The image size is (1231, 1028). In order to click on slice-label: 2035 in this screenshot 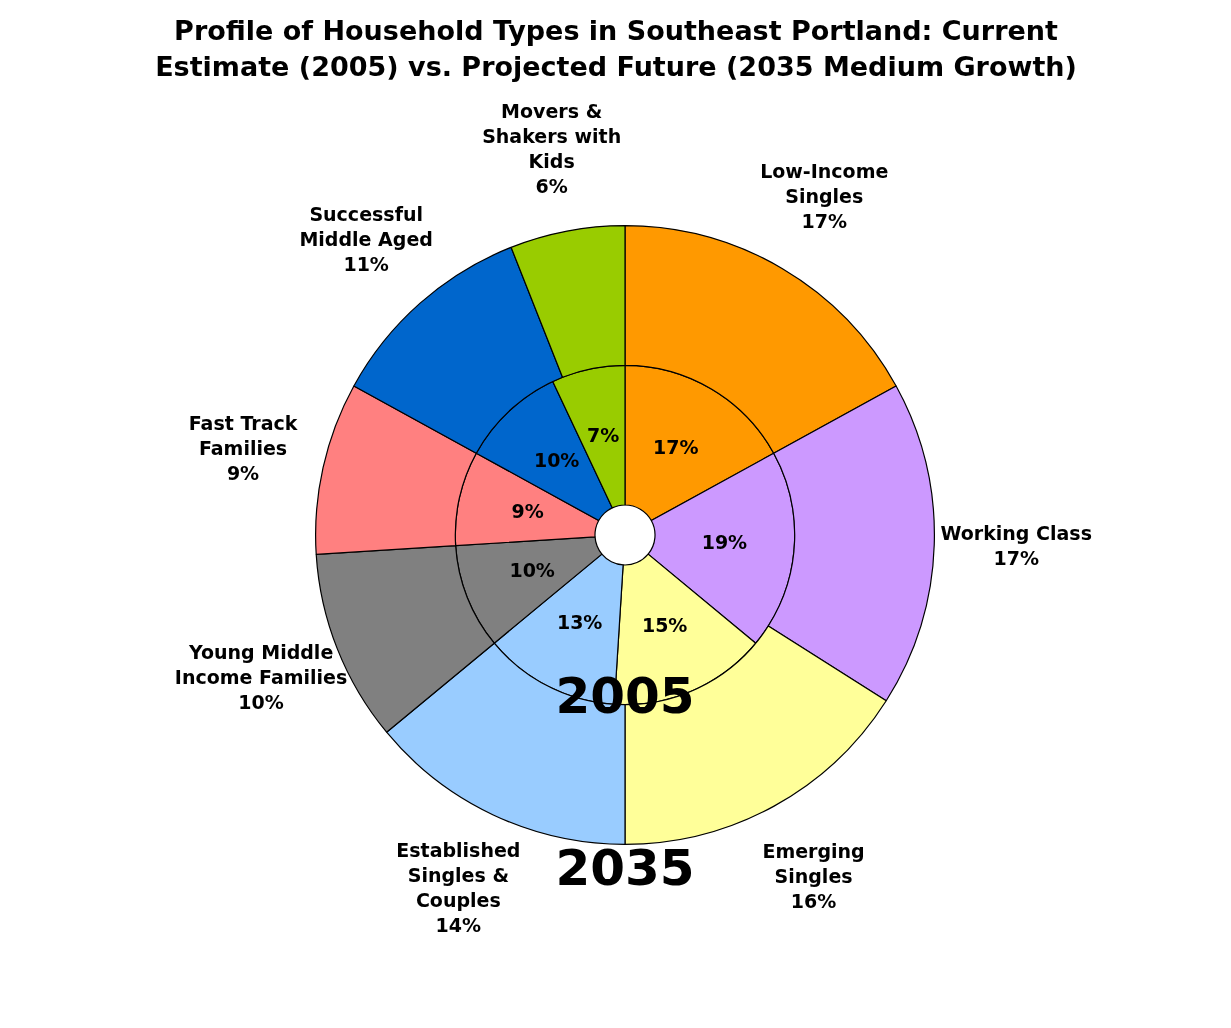, I will do `click(625, 868)`.